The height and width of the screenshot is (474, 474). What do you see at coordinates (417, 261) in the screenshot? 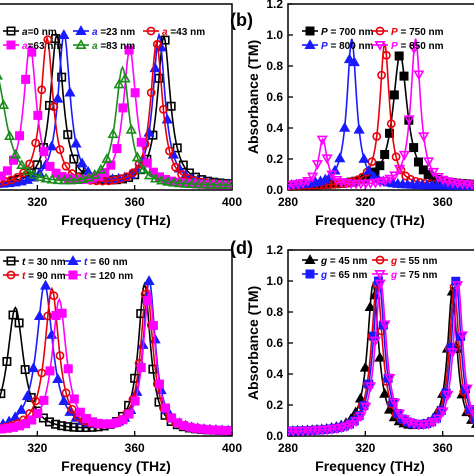
I see `legend-value: = 55 nm` at bounding box center [417, 261].